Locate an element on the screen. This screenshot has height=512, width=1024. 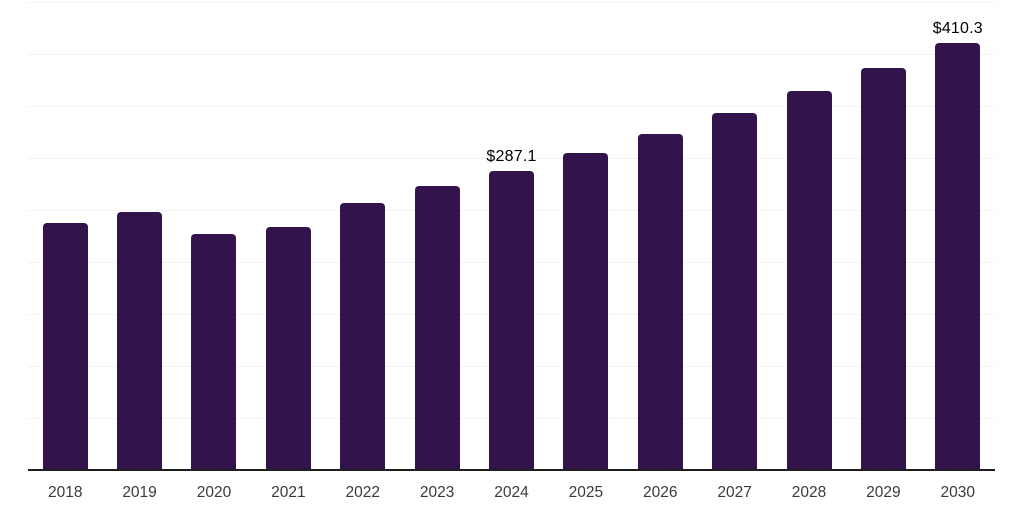
x-tick-2028: 2028 is located at coordinates (809, 492).